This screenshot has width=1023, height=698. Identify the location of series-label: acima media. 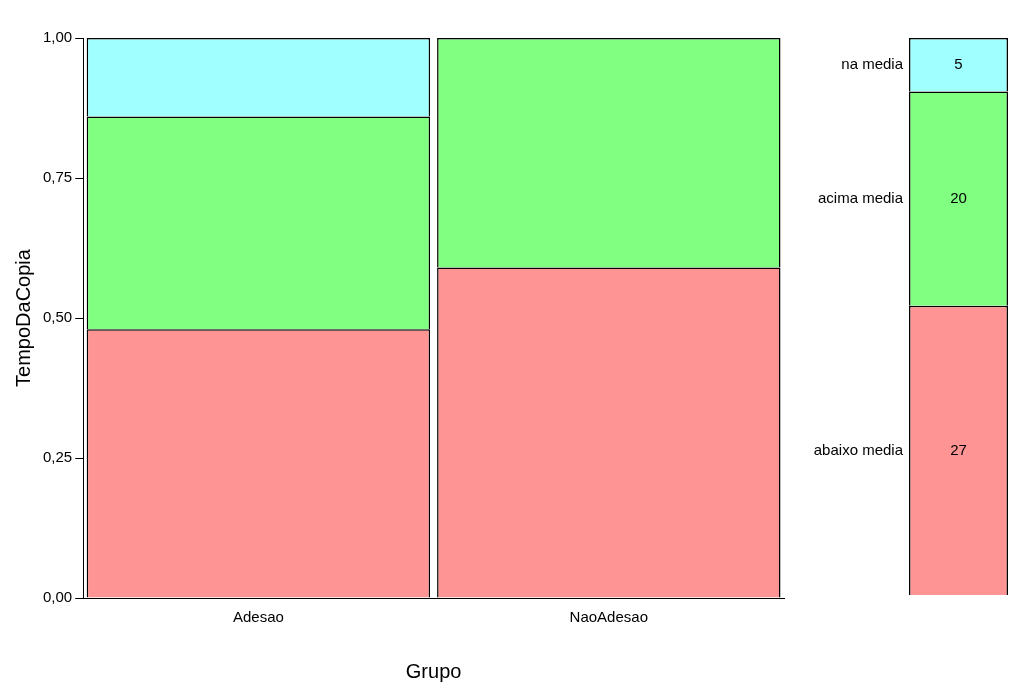
(860, 197).